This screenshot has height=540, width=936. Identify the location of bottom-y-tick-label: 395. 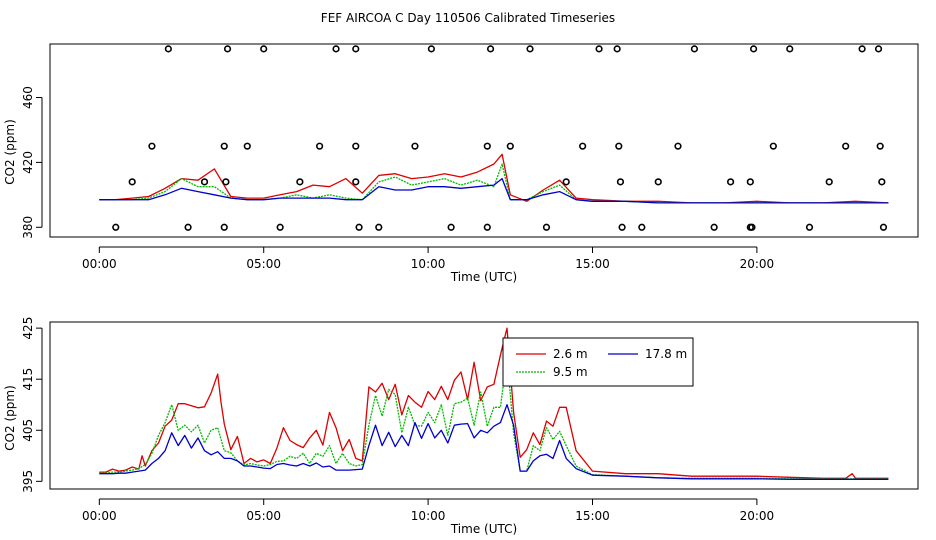
(28, 481).